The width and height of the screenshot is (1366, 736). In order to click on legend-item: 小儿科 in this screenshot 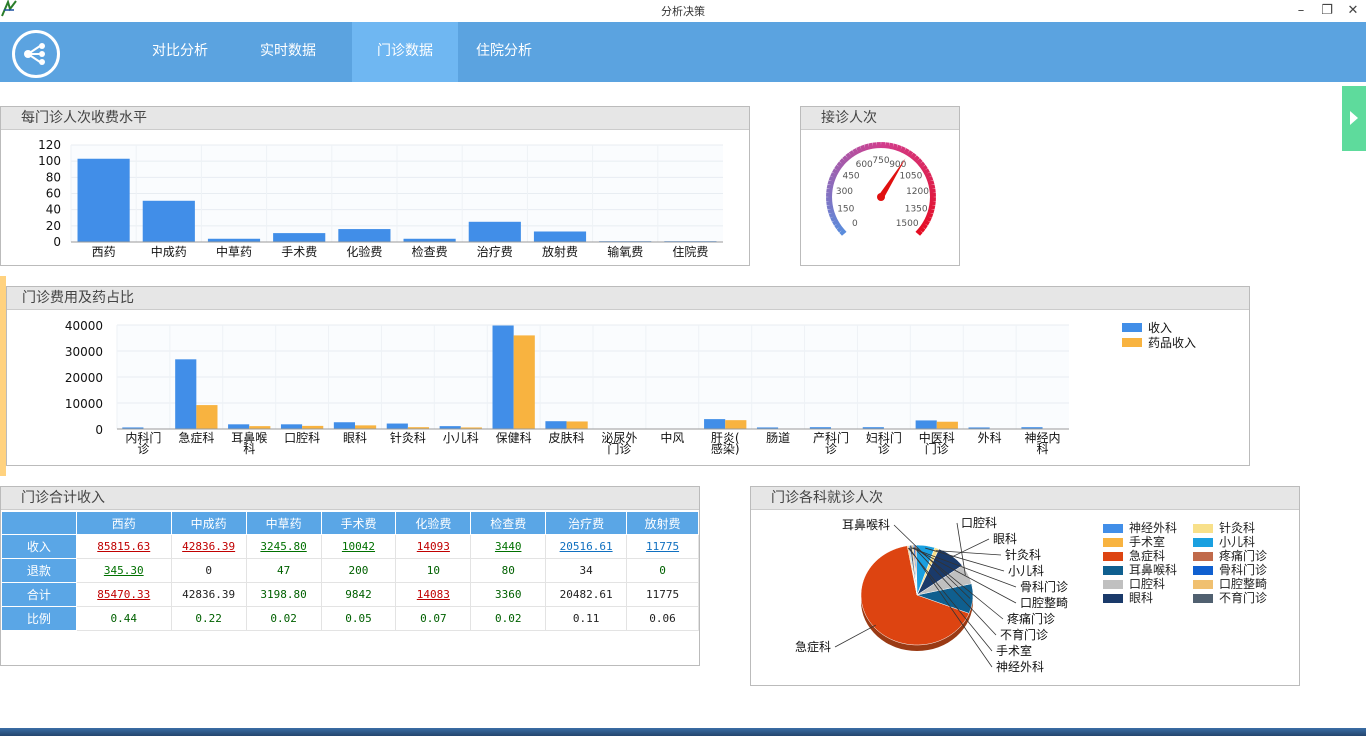, I will do `click(1224, 541)`.